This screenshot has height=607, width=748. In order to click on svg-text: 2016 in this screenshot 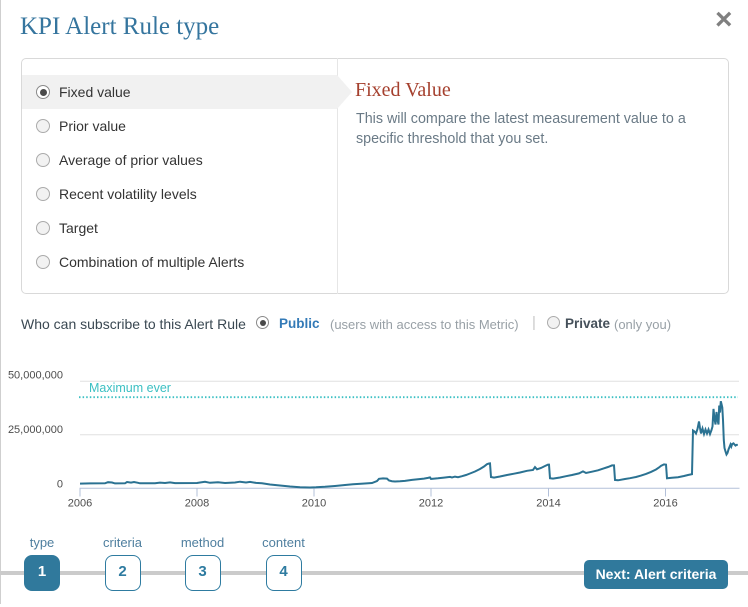, I will do `click(665, 504)`.